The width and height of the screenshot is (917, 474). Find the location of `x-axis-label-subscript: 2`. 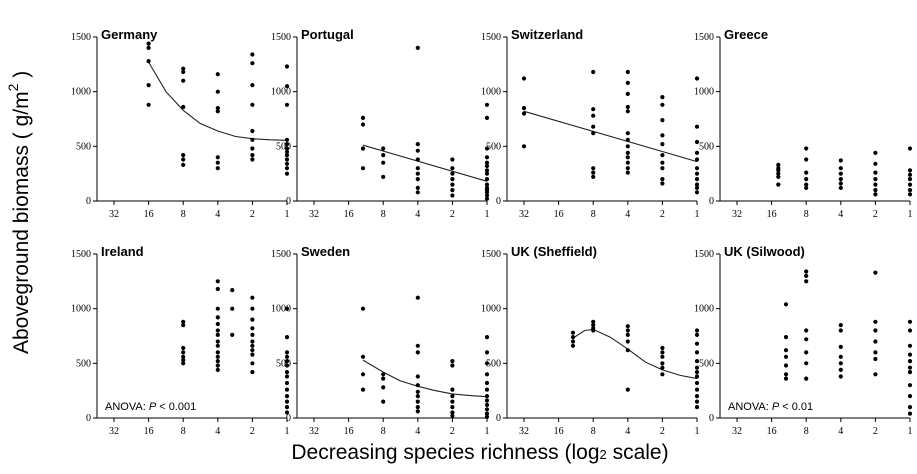

x-axis-label-subscript: 2 is located at coordinates (603, 454).